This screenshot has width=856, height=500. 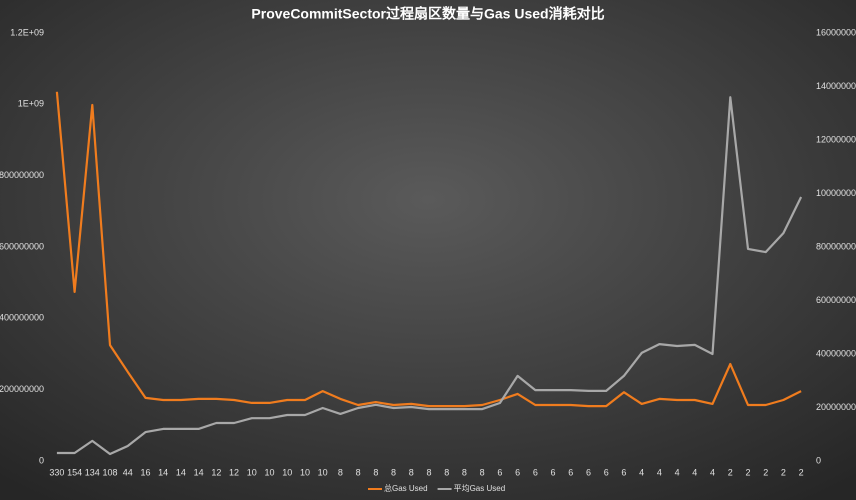 What do you see at coordinates (128, 472) in the screenshot?
I see `x-tick-label: 44` at bounding box center [128, 472].